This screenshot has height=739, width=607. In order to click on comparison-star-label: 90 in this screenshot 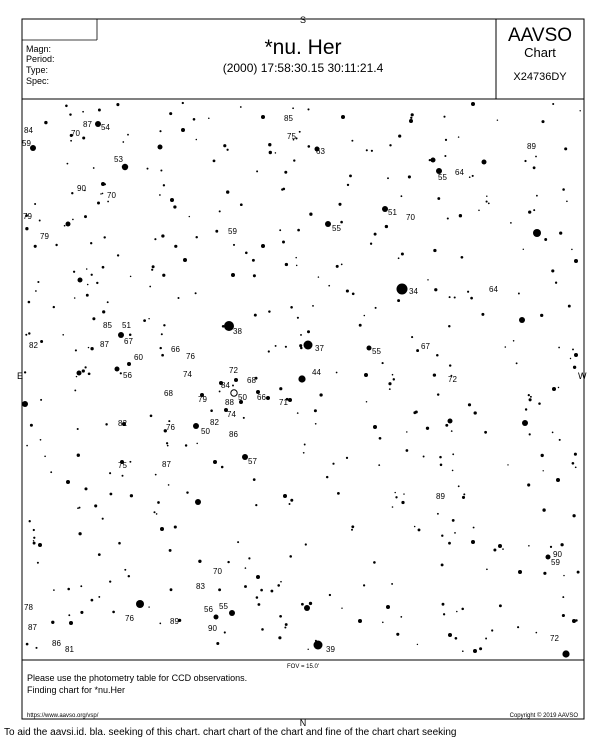, I will do `click(212, 628)`.